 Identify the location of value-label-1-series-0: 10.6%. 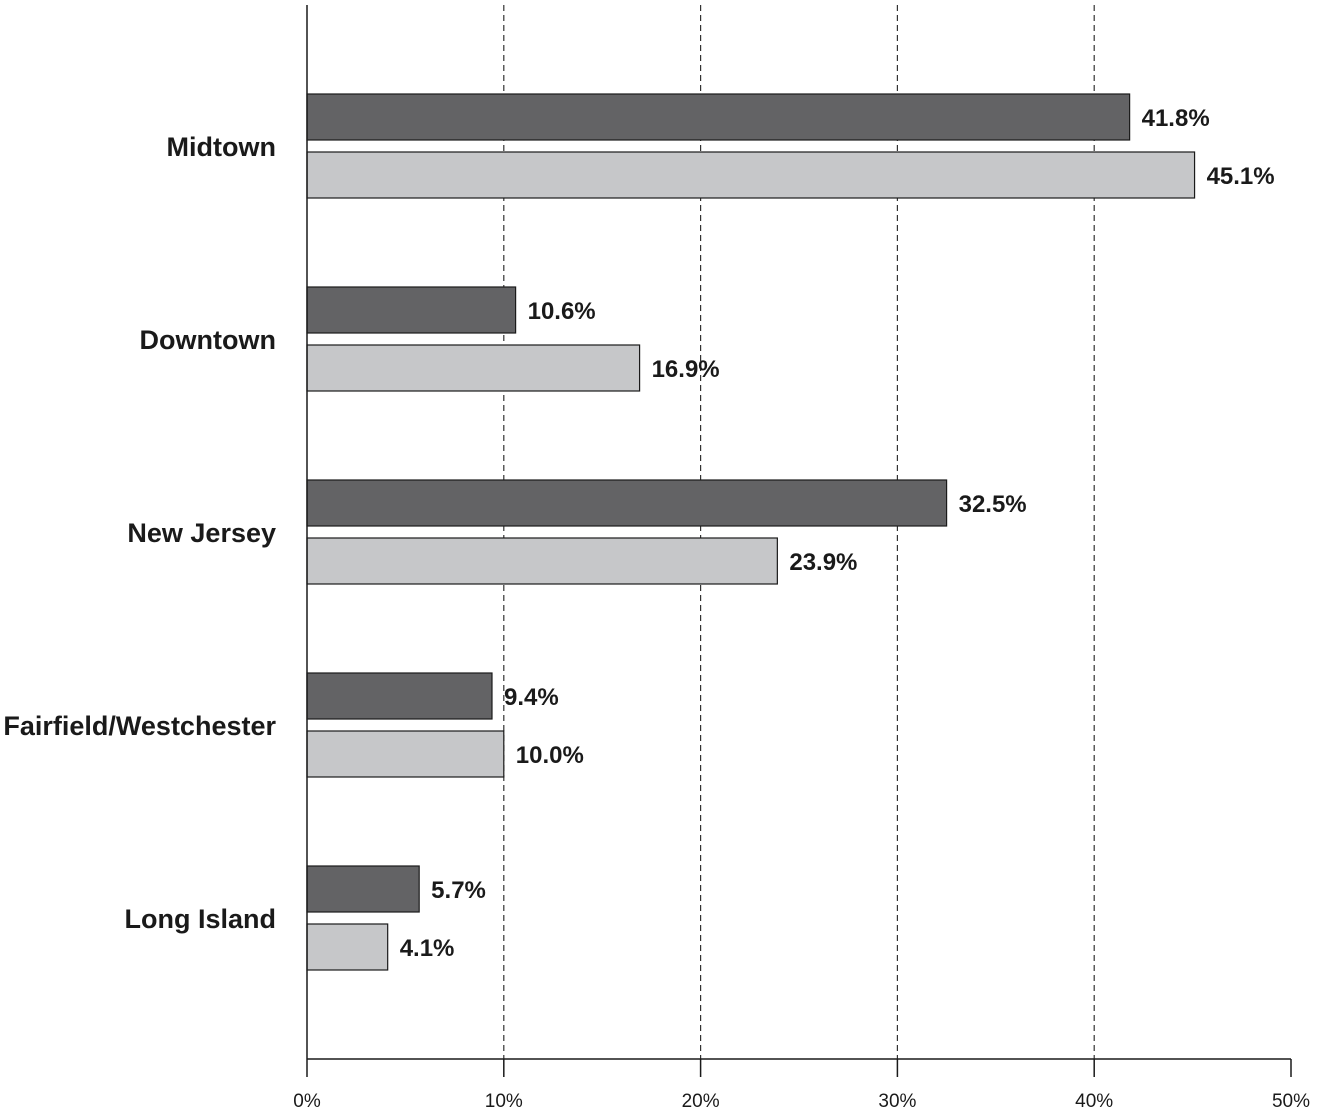
(562, 311).